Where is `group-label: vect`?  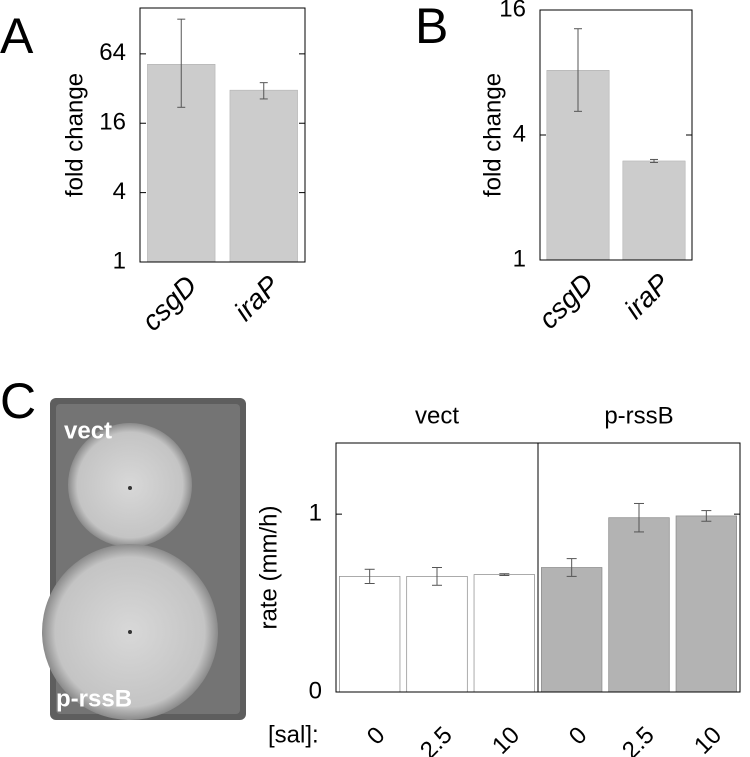
group-label: vect is located at coordinates (437, 415).